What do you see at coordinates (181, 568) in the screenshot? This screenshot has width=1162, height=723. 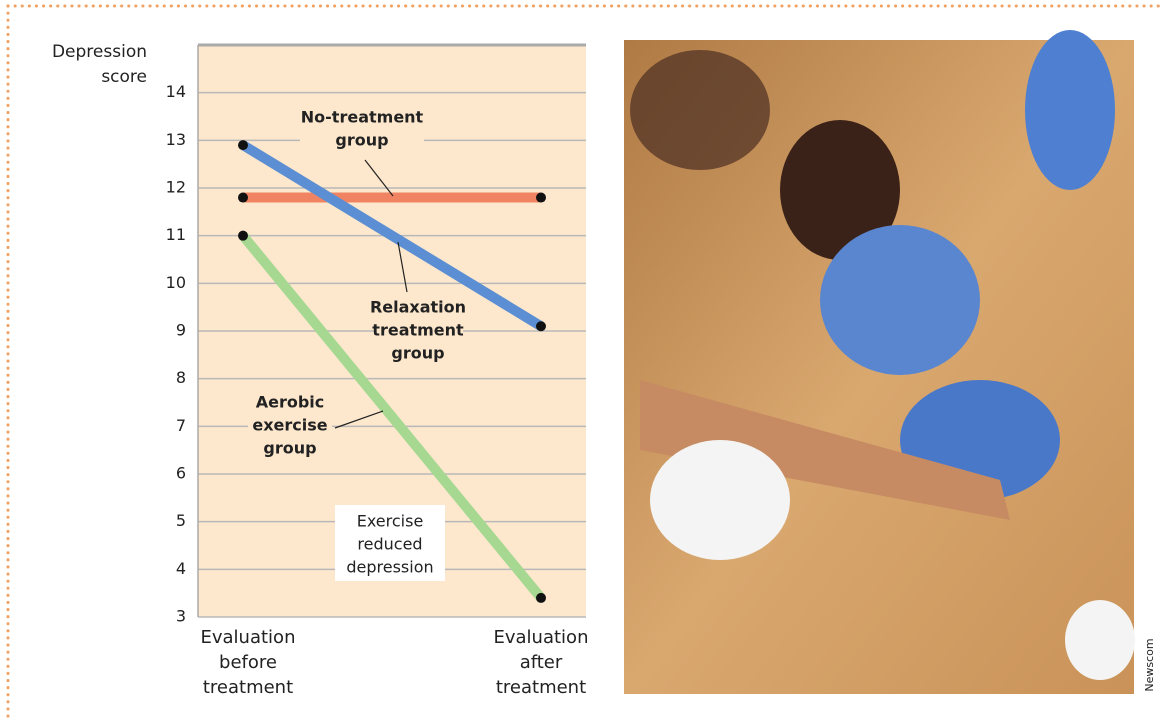 I see `y-tick-label: 4` at bounding box center [181, 568].